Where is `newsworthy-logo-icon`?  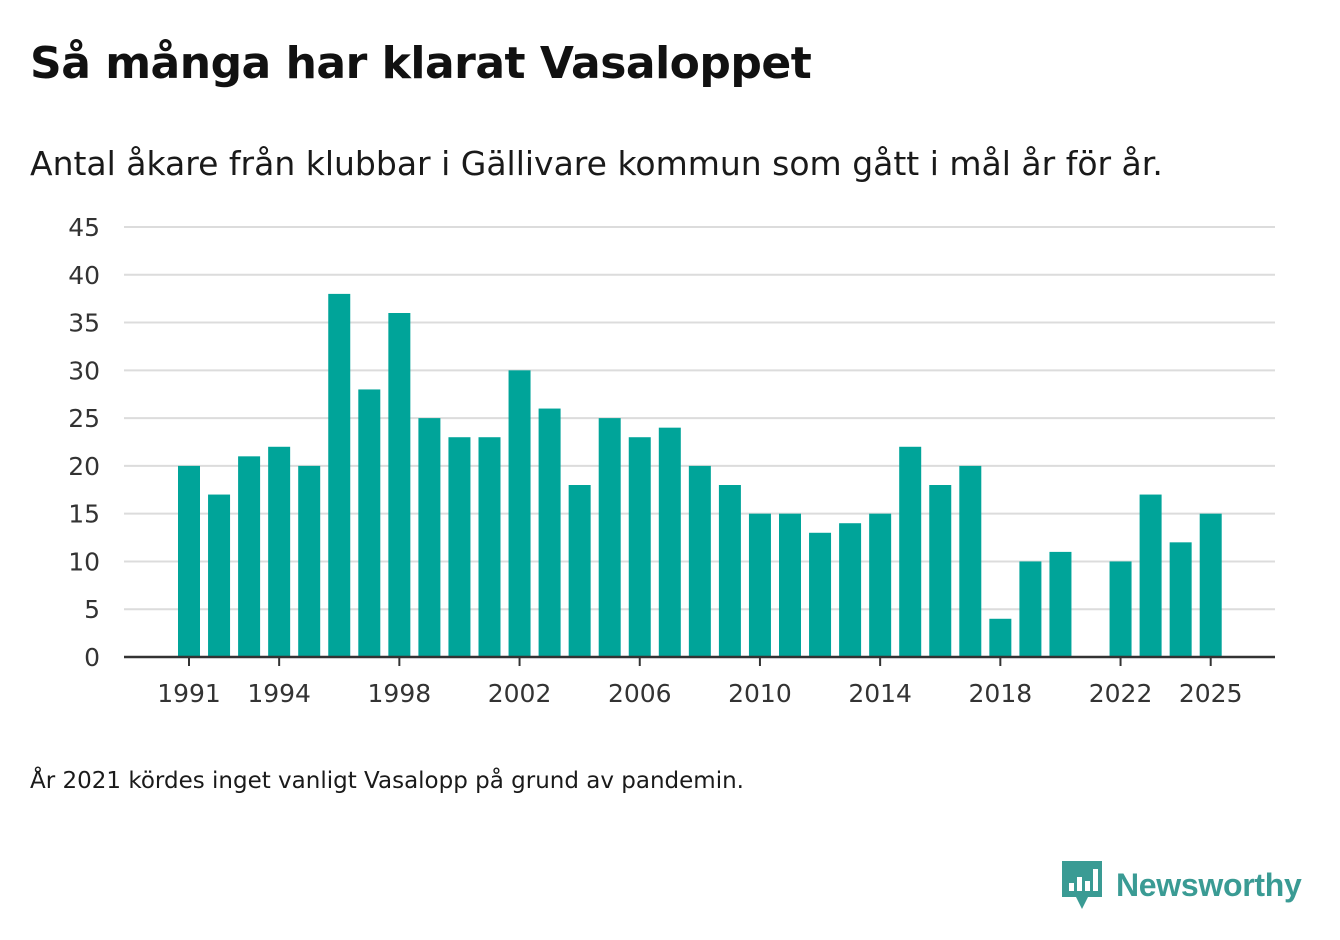 newsworthy-logo-icon is located at coordinates (1082, 885).